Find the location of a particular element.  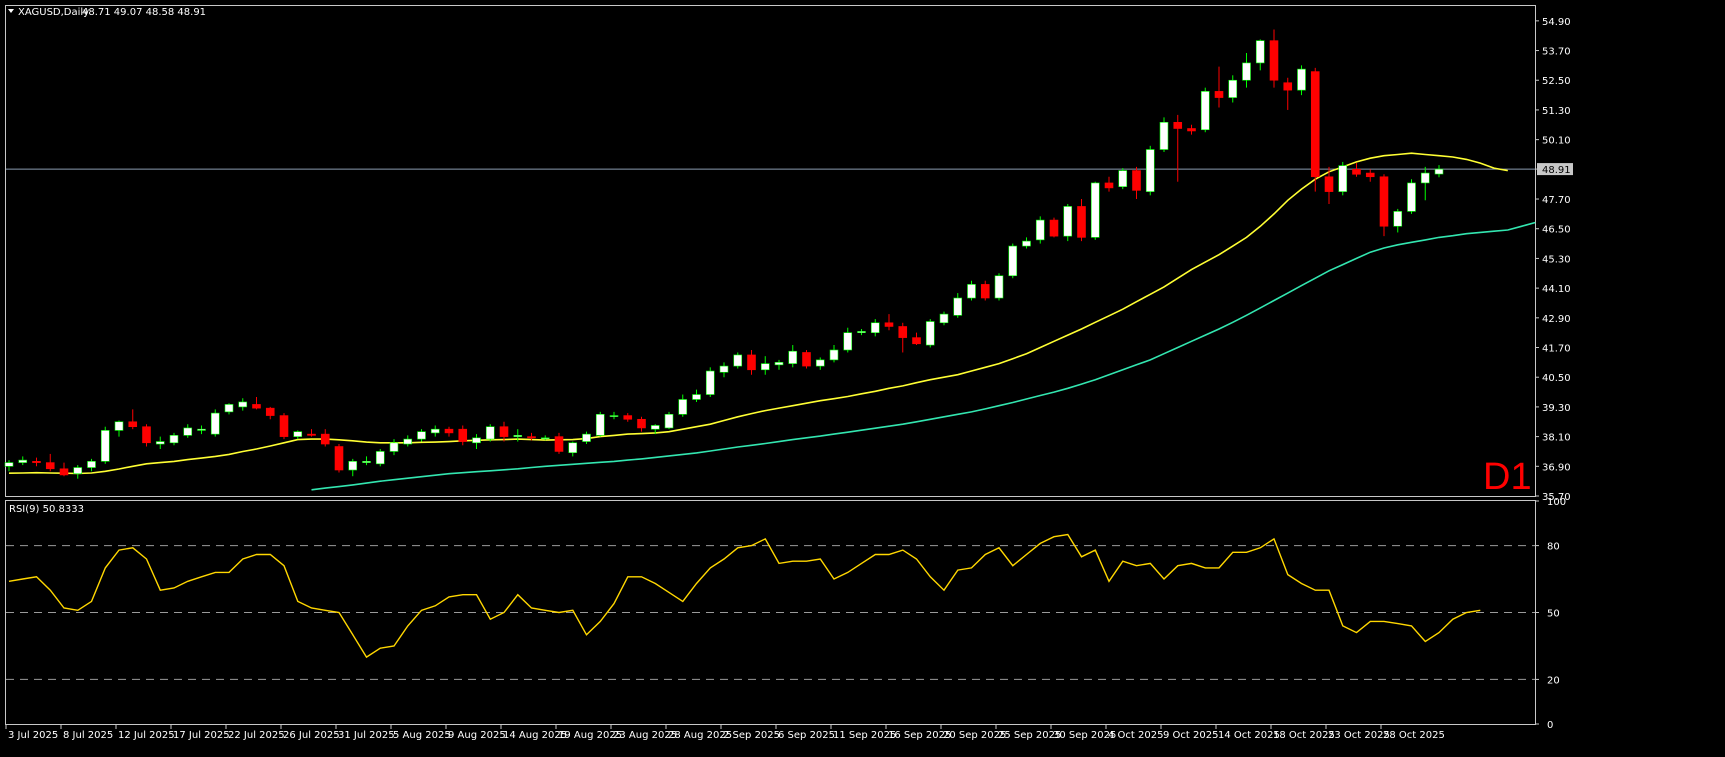

rsi-line is located at coordinates (744, 596).